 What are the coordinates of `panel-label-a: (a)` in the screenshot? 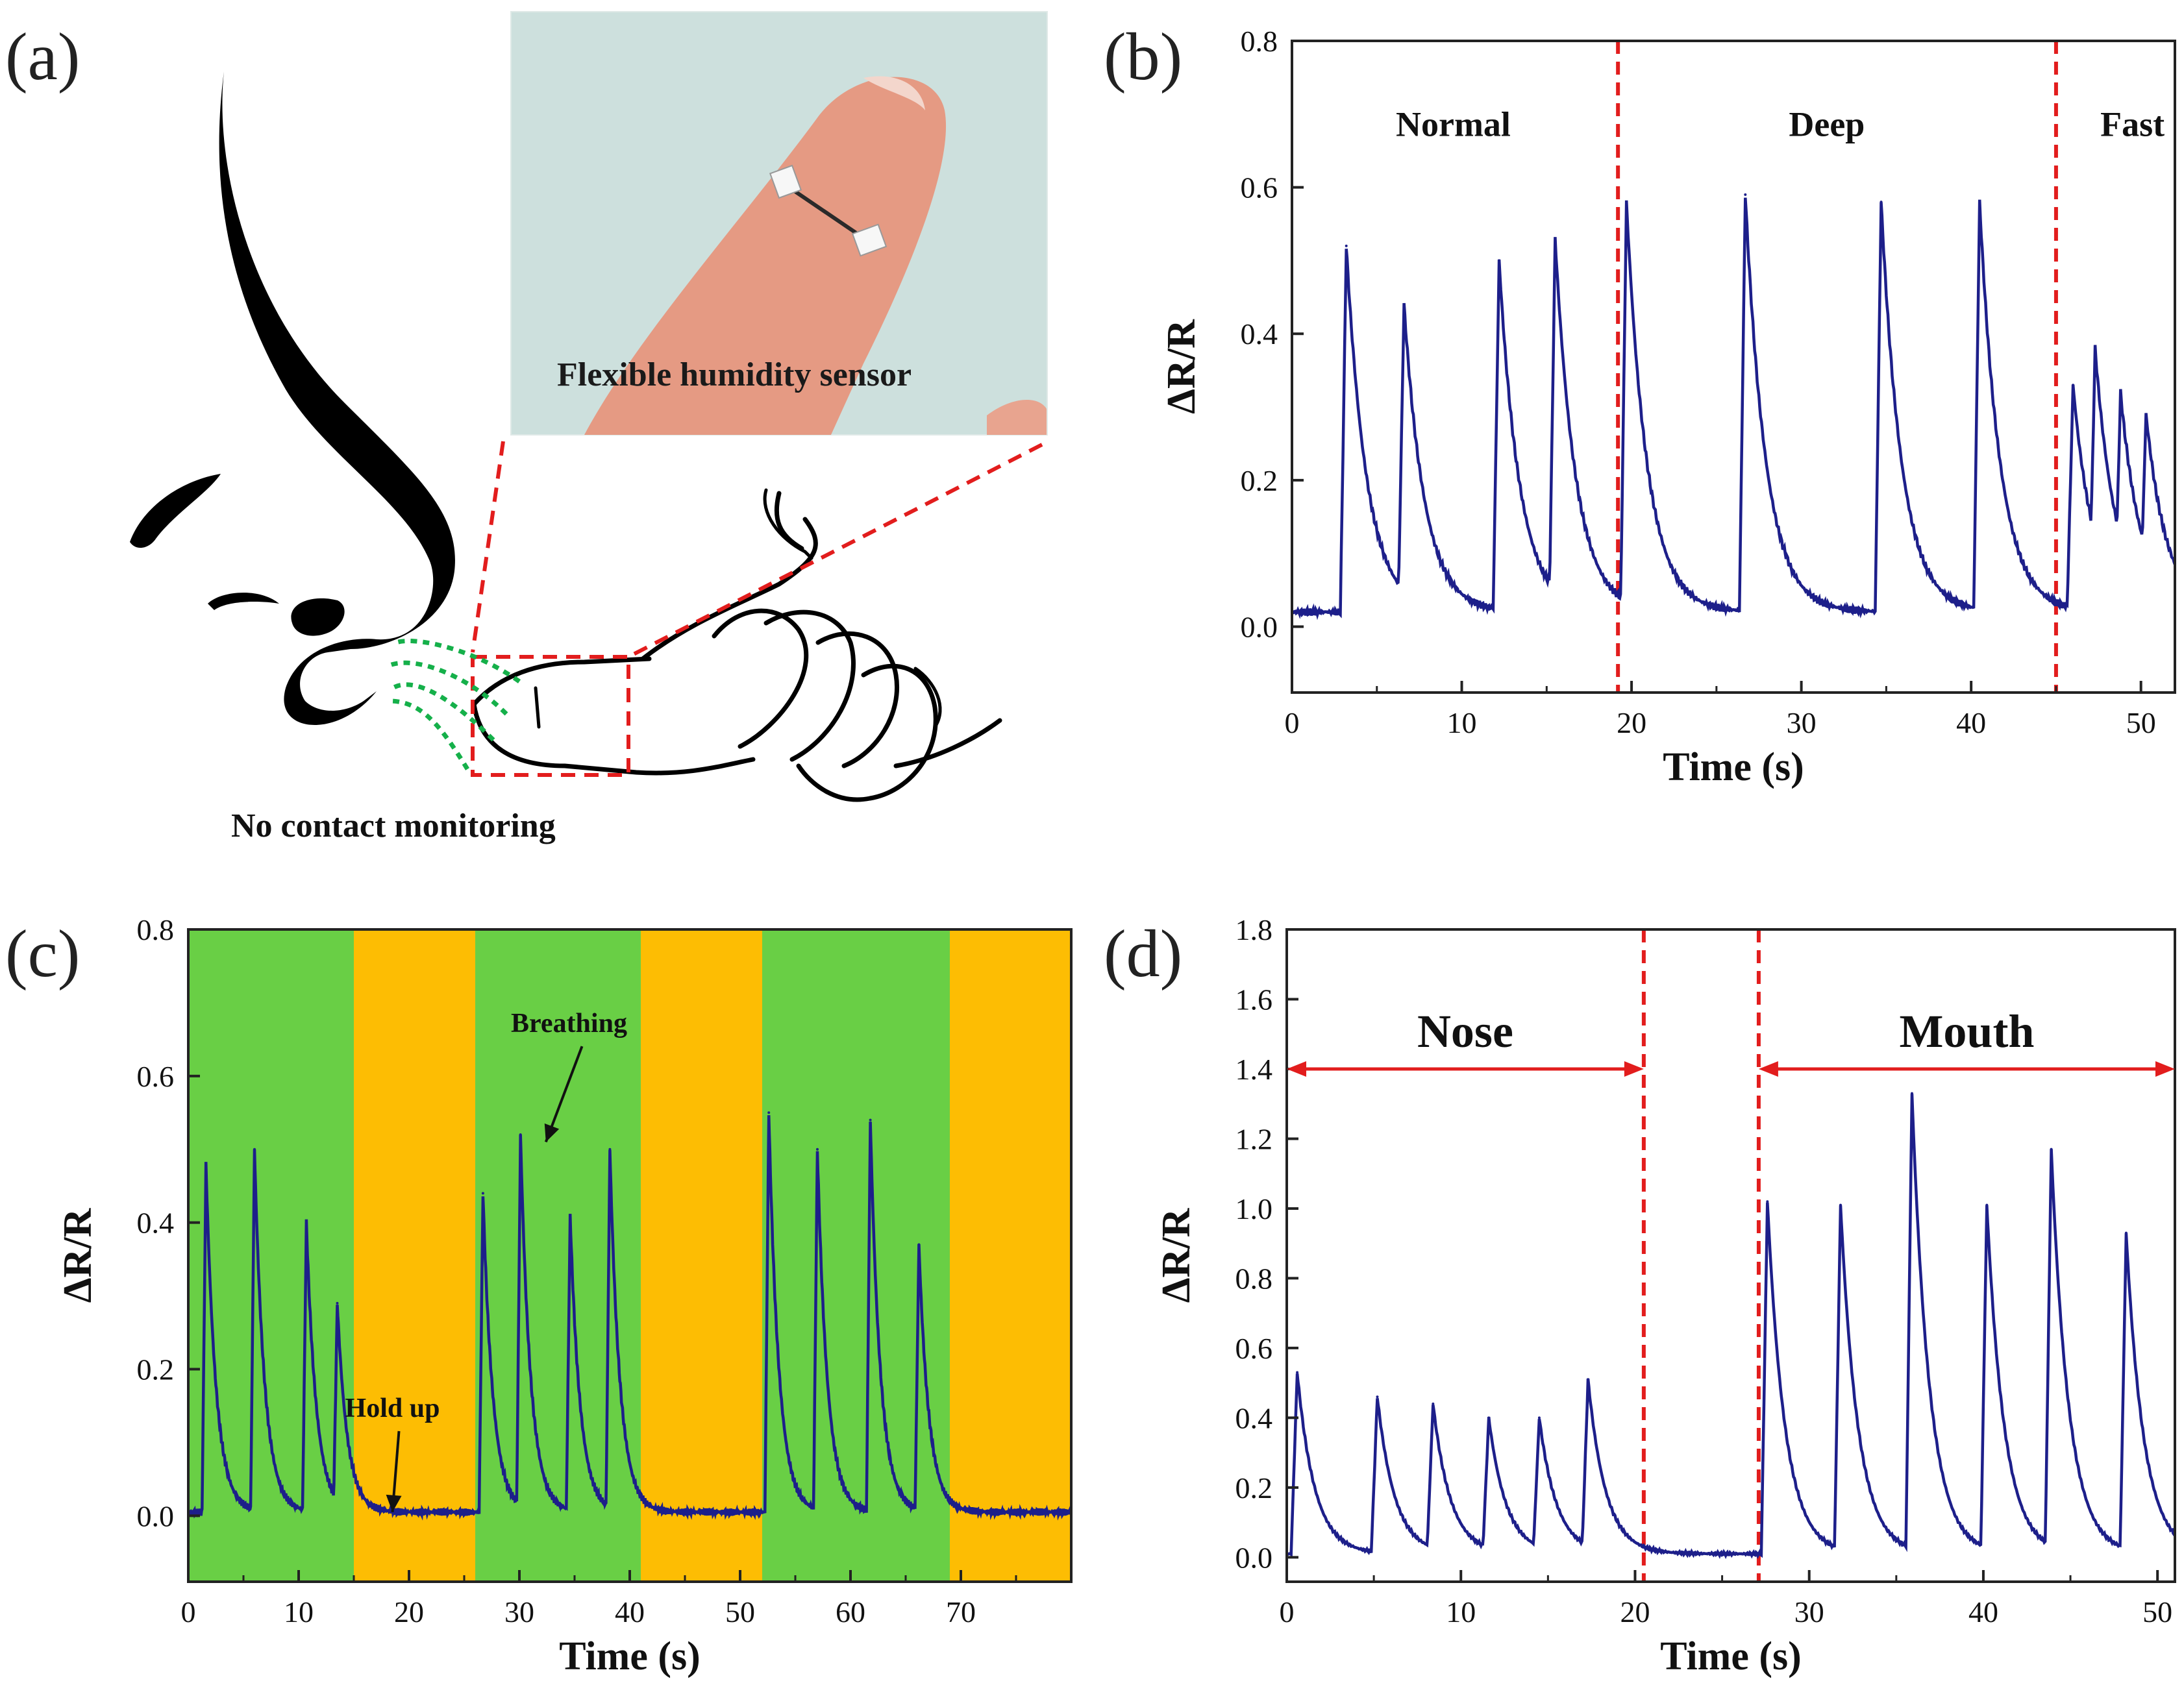 It's located at (43, 56).